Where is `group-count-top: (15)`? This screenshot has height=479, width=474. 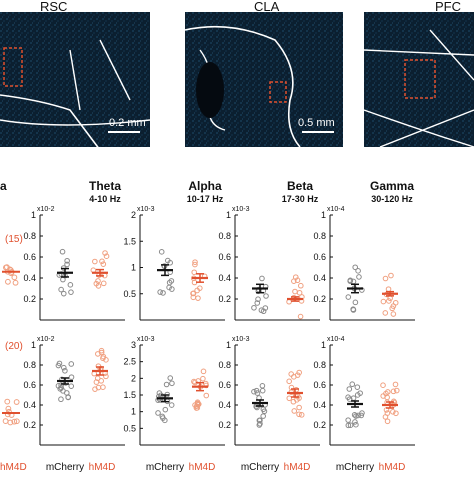
group-count-top: (15) is located at coordinates (14, 239).